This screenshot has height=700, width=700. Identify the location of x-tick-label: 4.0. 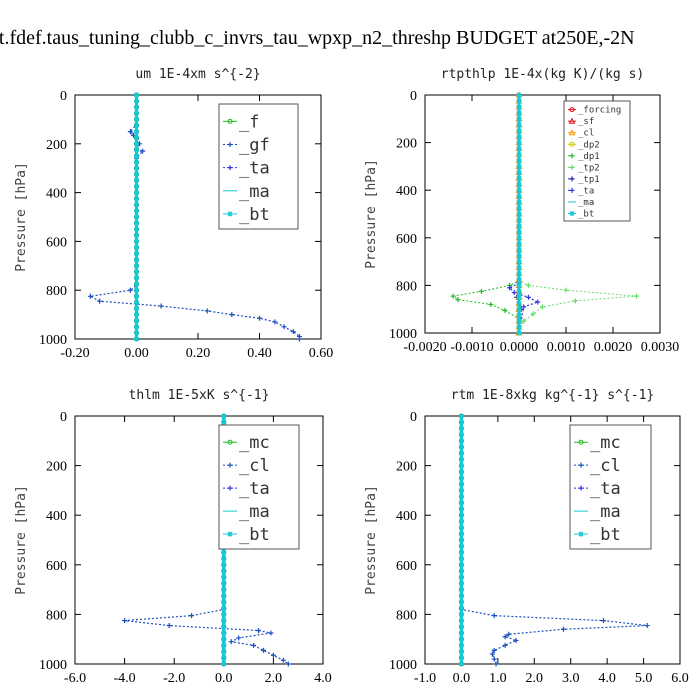
(323, 678).